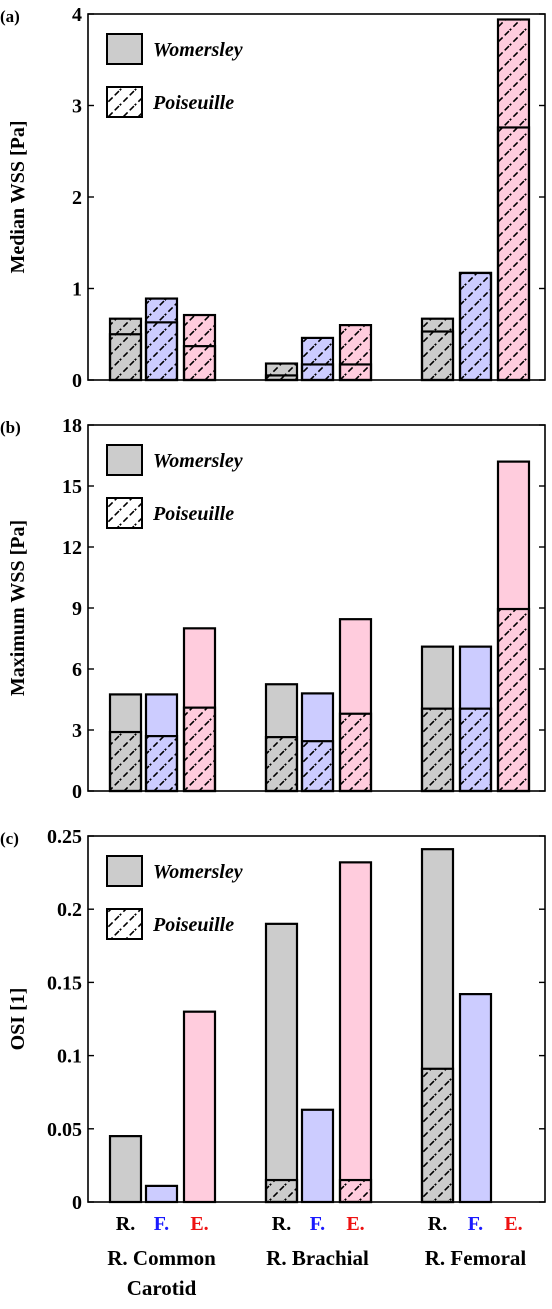 The width and height of the screenshot is (552, 1309). I want to click on y-tick-label: 0.25, so click(64, 837).